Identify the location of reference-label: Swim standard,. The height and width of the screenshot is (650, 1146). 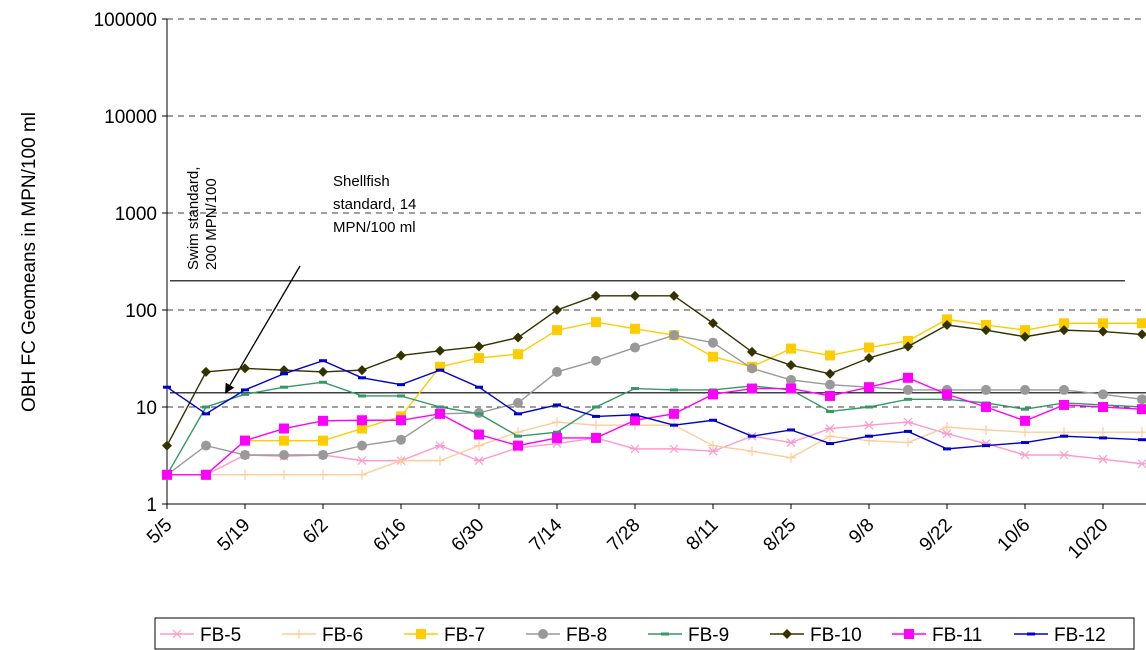
(193, 218).